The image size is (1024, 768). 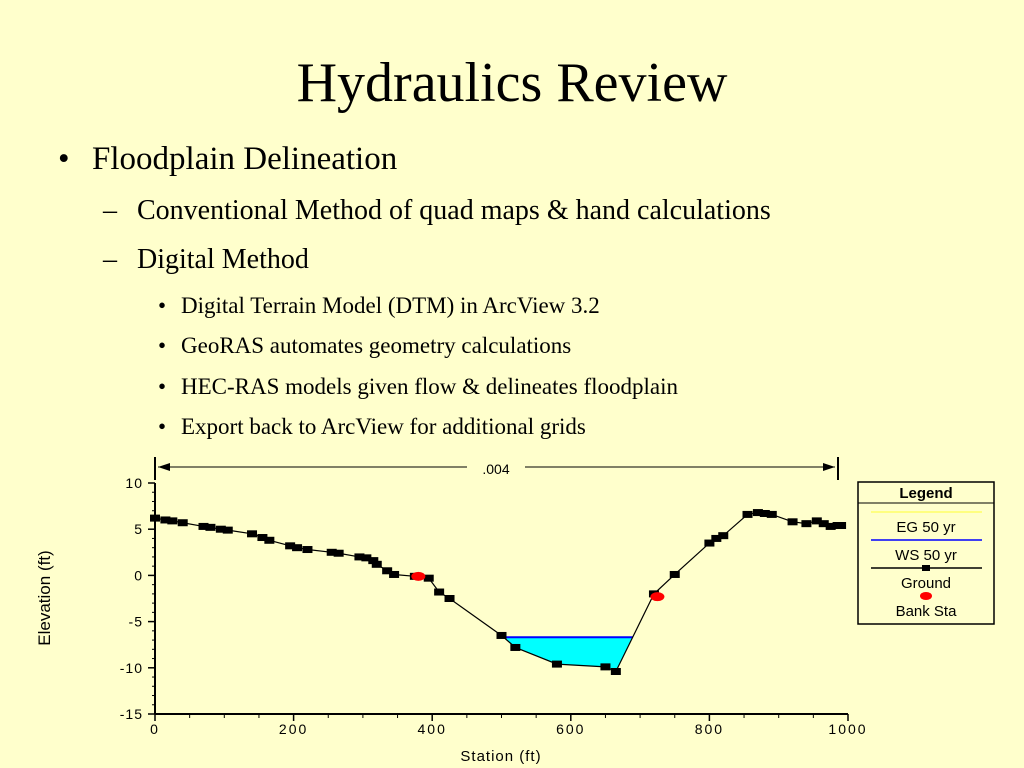 I want to click on slide-title: Hydraulics Review, so click(x=512, y=83).